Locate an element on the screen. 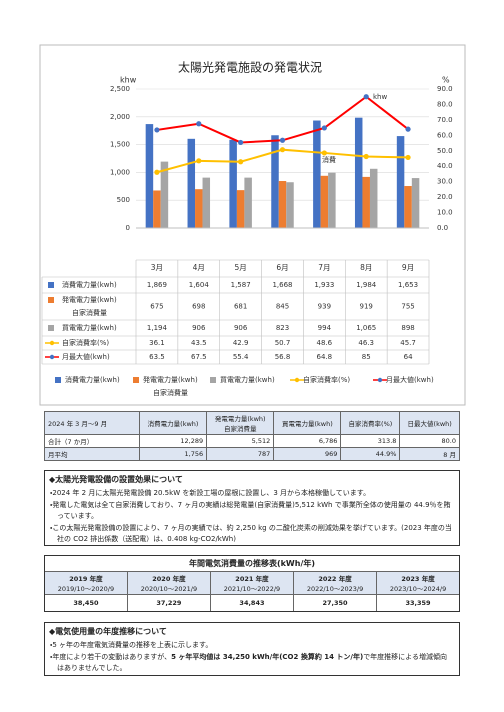 This screenshot has height=712, width=504. tick-label: 60.0 is located at coordinates (445, 135).